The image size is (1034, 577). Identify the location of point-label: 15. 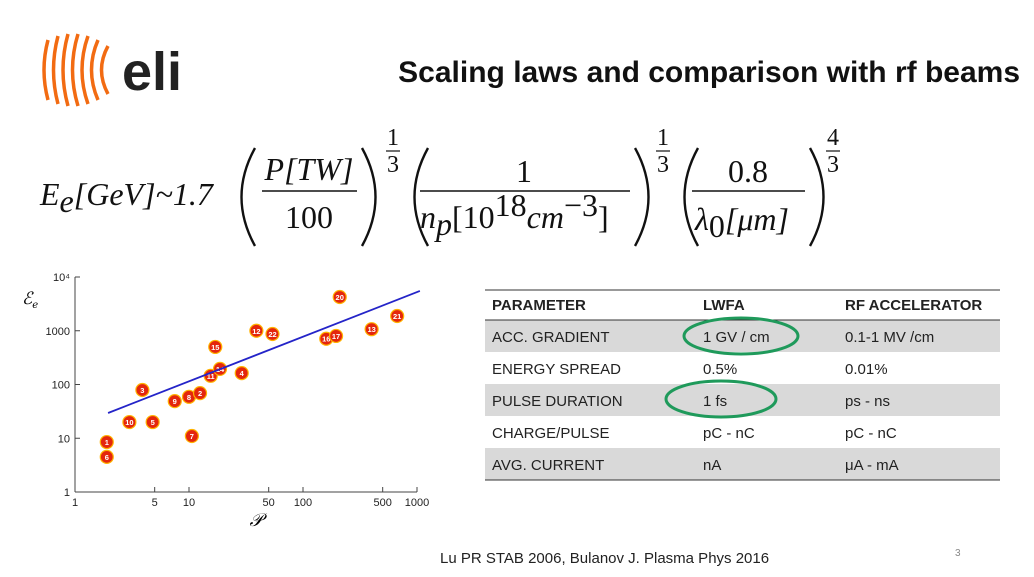
(215, 347).